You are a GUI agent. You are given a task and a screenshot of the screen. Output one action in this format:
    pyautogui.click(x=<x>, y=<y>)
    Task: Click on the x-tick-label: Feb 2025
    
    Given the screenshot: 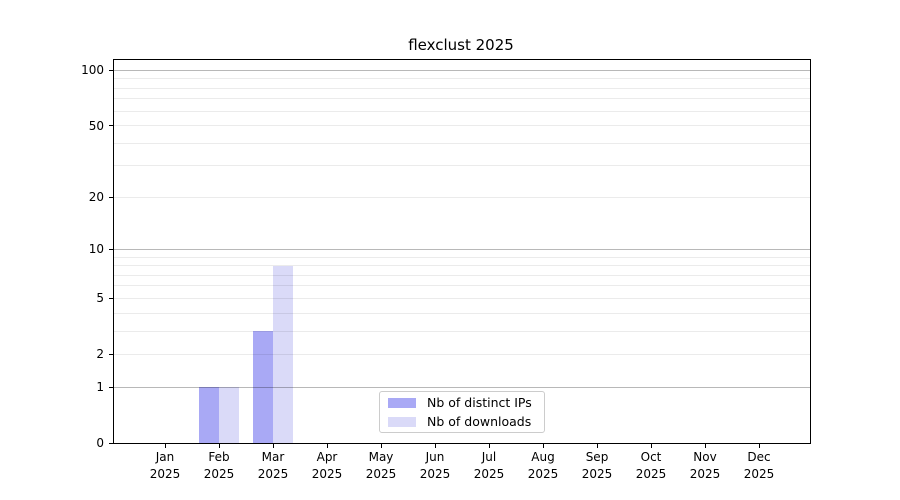 What is the action you would take?
    pyautogui.click(x=219, y=465)
    